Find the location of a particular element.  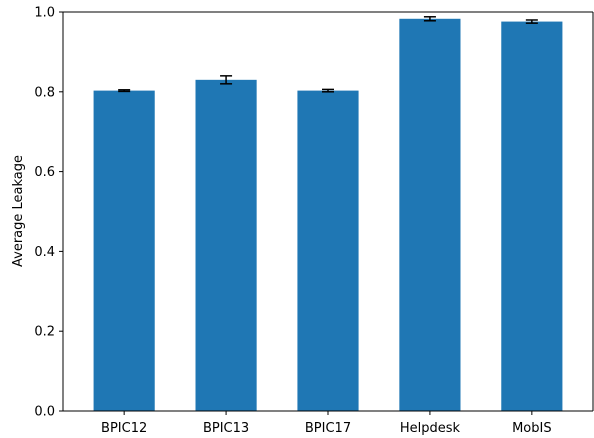

y-tick-label: 0.8 is located at coordinates (44, 92).